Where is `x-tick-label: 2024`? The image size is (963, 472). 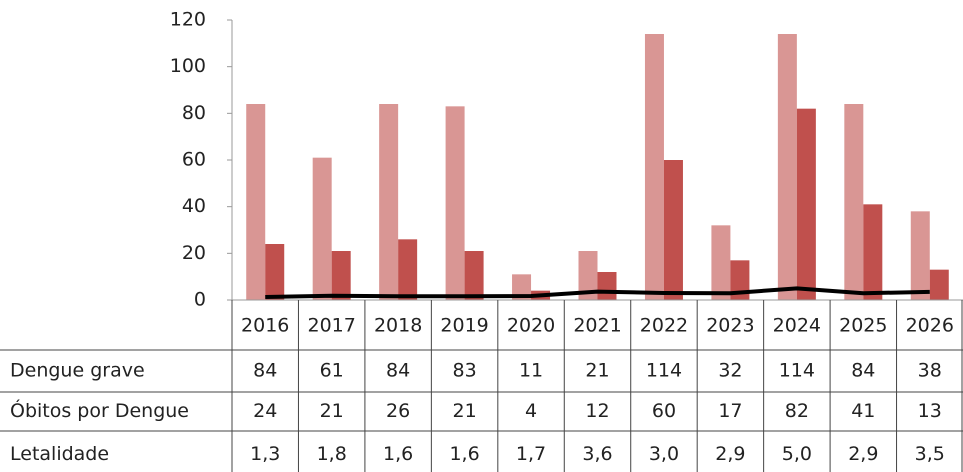
x-tick-label: 2024 is located at coordinates (797, 326).